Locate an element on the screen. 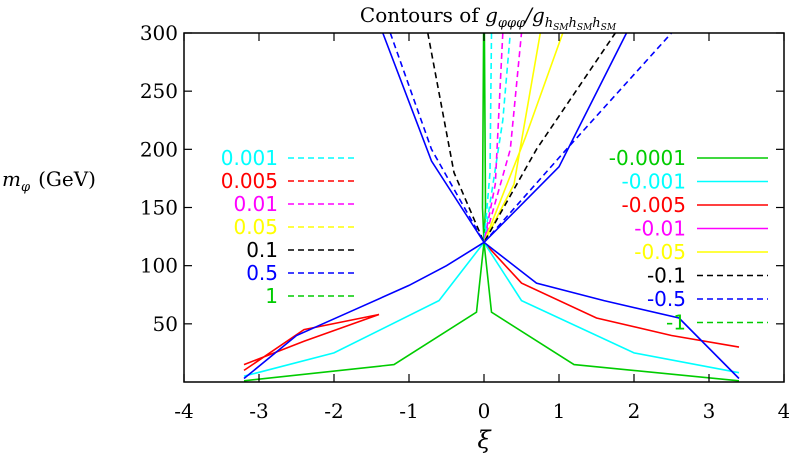 This screenshot has height=454, width=789. legend-right-label-4: -0.05 is located at coordinates (660, 252).